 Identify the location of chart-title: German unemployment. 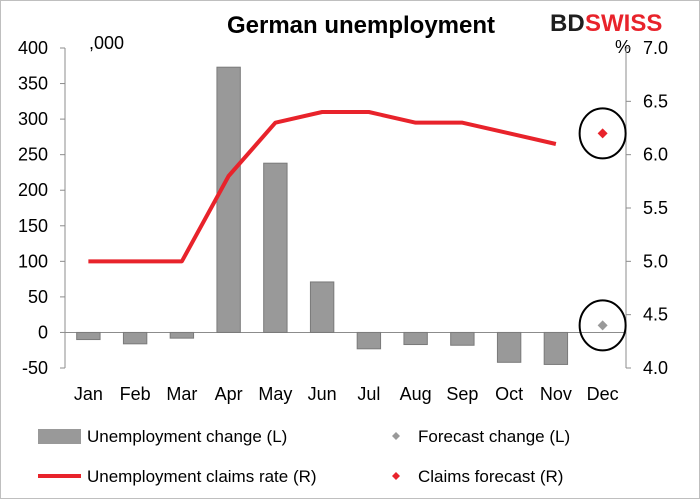
(361, 25).